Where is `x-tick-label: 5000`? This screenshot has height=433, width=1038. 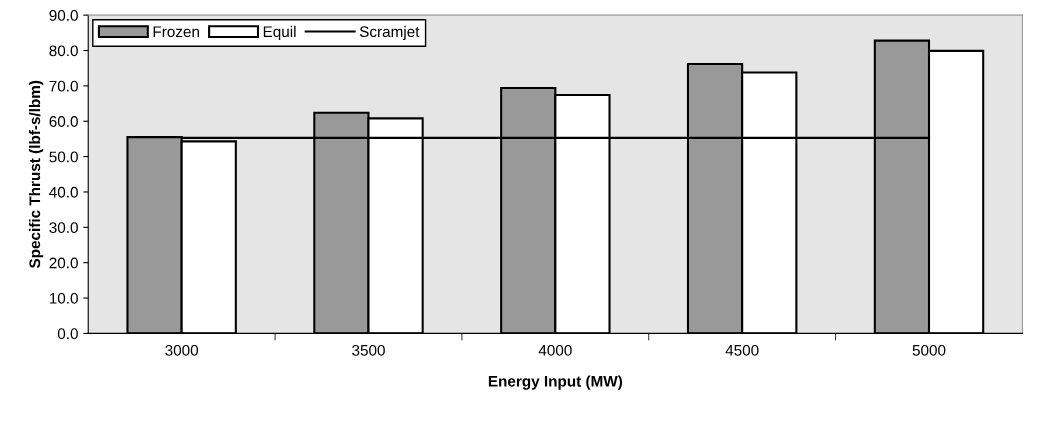 x-tick-label: 5000 is located at coordinates (929, 350).